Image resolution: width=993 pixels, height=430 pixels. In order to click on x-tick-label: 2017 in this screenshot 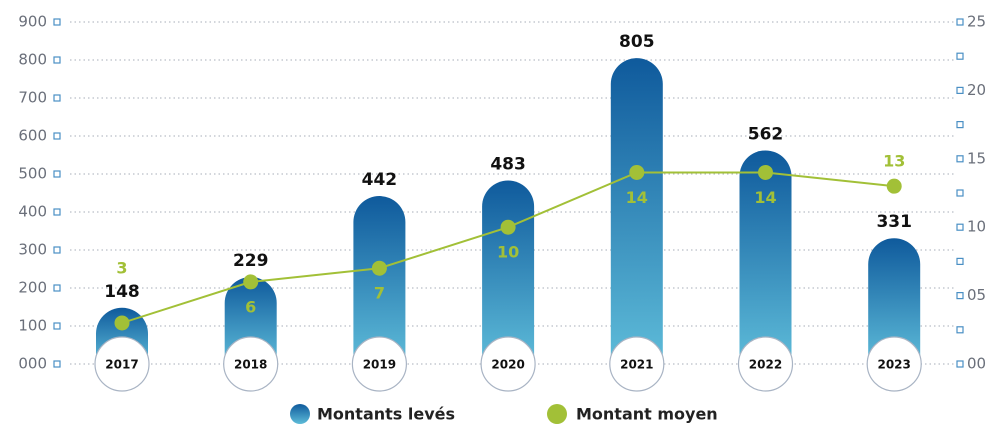, I will do `click(121, 365)`.